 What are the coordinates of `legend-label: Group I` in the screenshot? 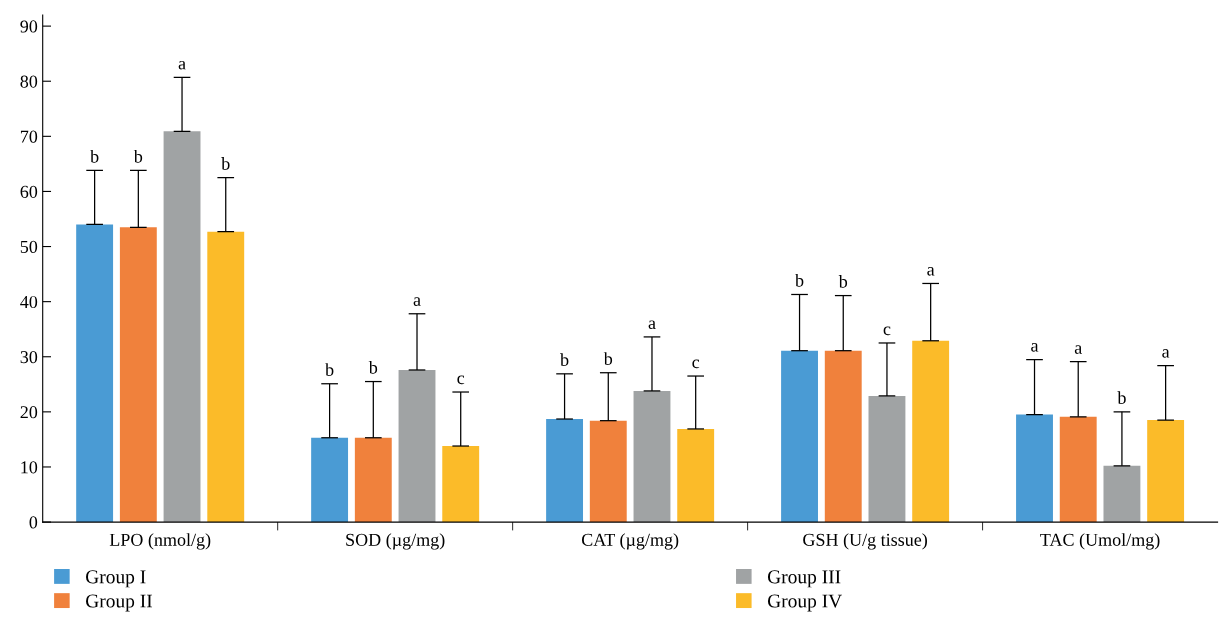 It's located at (116, 579).